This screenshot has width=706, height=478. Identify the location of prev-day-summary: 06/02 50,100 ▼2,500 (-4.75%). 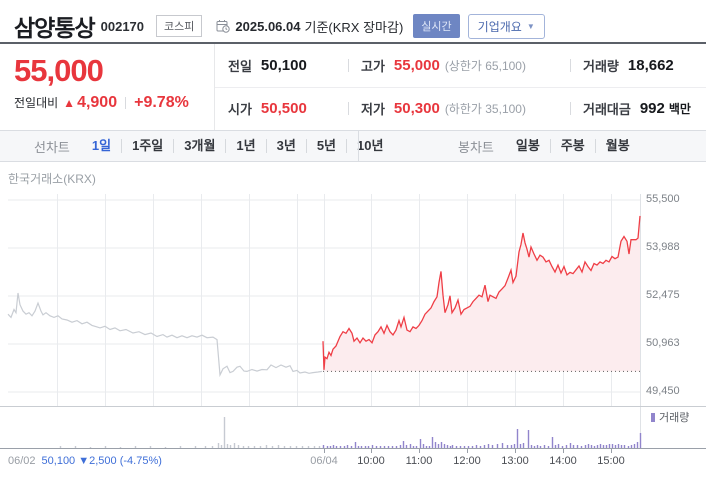
(85, 461).